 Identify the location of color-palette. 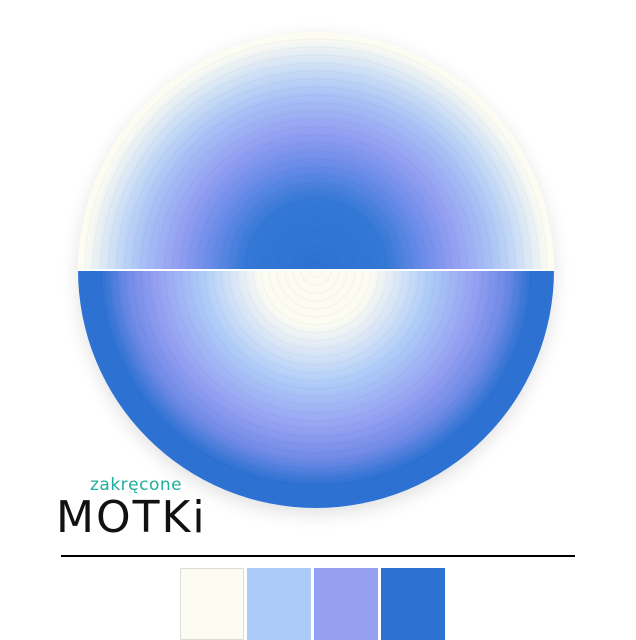
(312, 604).